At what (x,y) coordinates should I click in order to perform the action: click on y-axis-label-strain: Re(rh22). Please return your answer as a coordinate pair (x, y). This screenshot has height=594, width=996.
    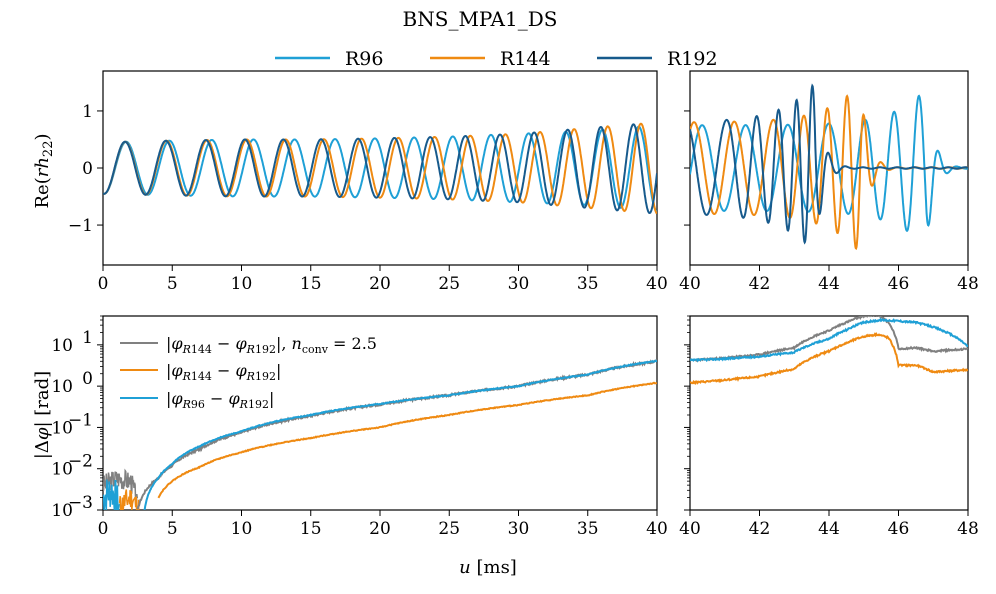
    Looking at the image, I should click on (44, 170).